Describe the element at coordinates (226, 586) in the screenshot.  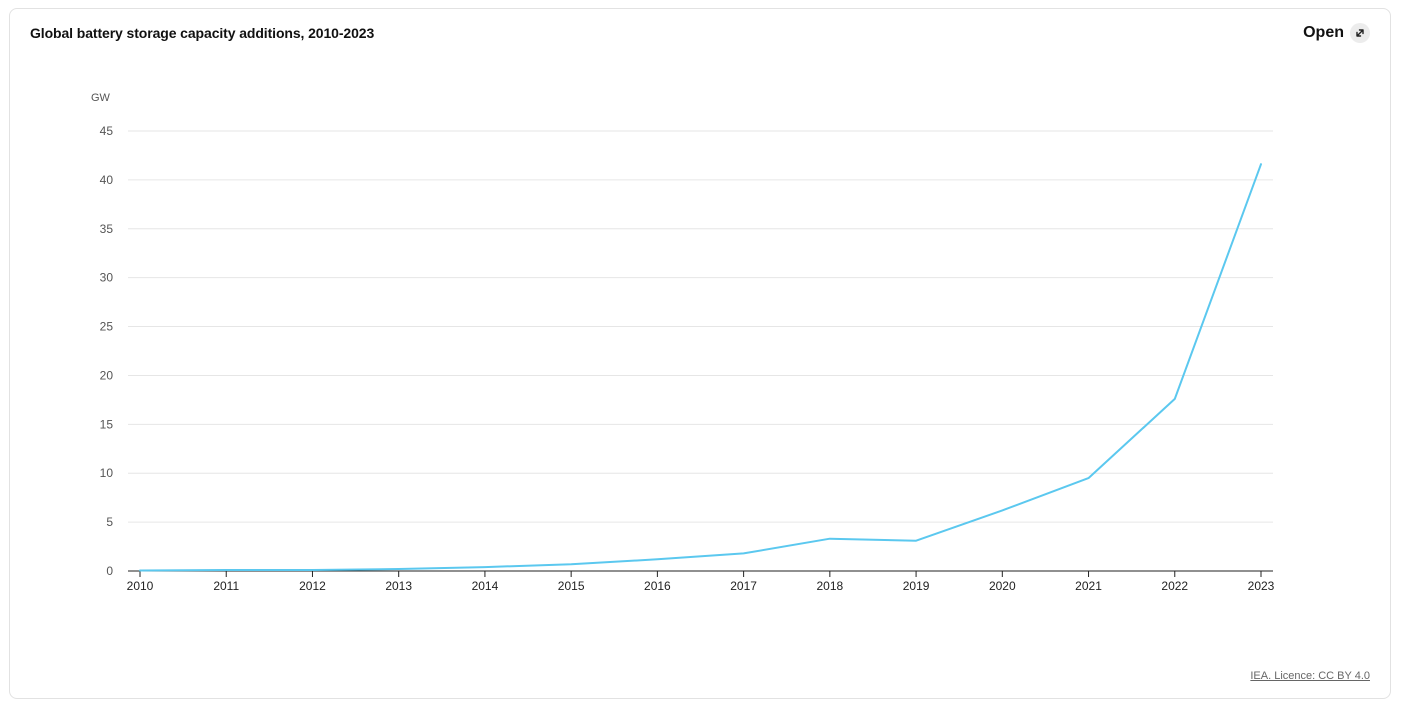
I see `x-tick-label: 2011` at that location.